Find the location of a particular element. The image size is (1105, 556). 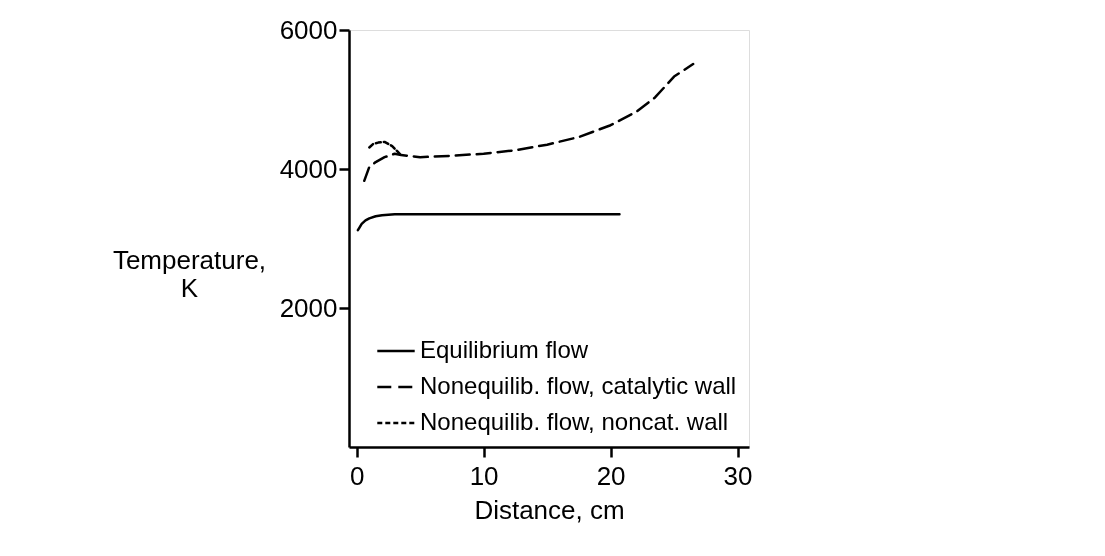

x-tick-label: 20 is located at coordinates (611, 475).